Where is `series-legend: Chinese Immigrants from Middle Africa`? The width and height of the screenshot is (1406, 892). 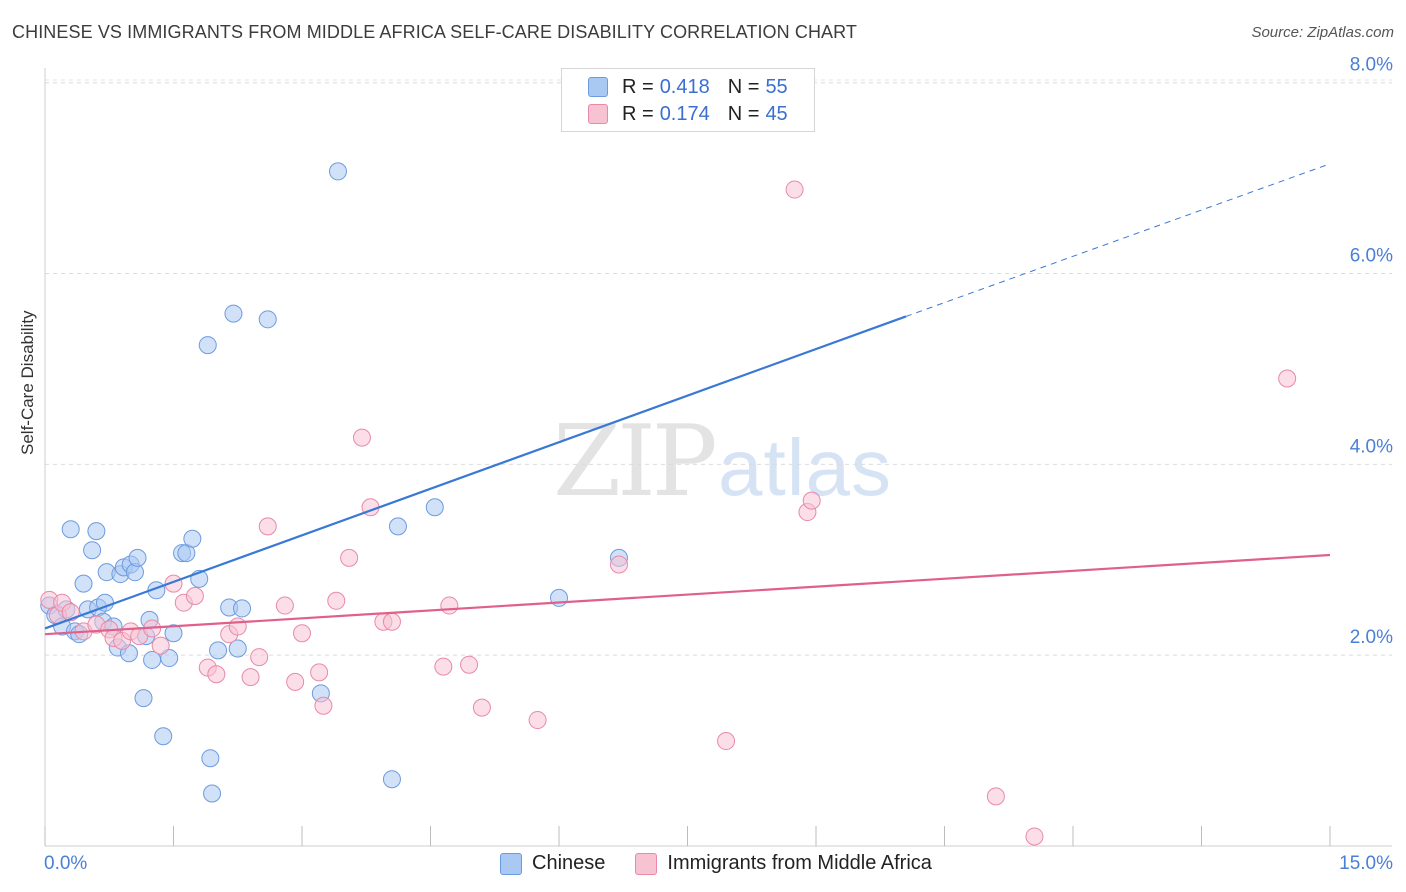 series-legend: Chinese Immigrants from Middle Africa is located at coordinates (731, 863).